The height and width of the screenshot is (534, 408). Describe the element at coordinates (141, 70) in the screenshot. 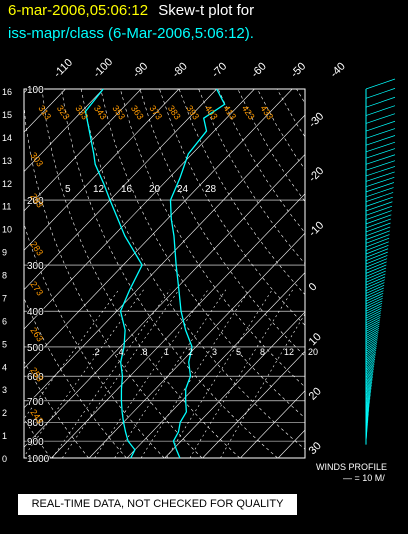

I see `top-temperature-label: -90` at that location.